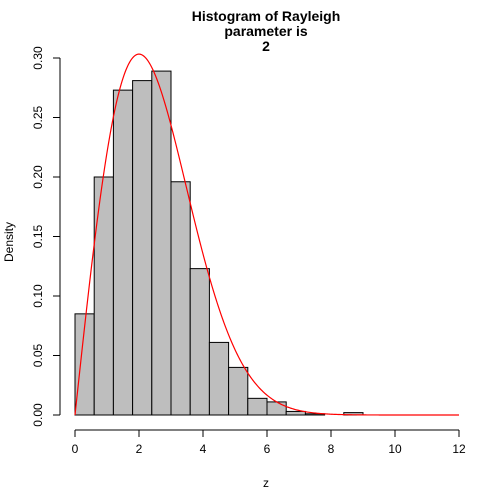 This screenshot has height=504, width=504. I want to click on x-tick-label-8: 8, so click(331, 449).